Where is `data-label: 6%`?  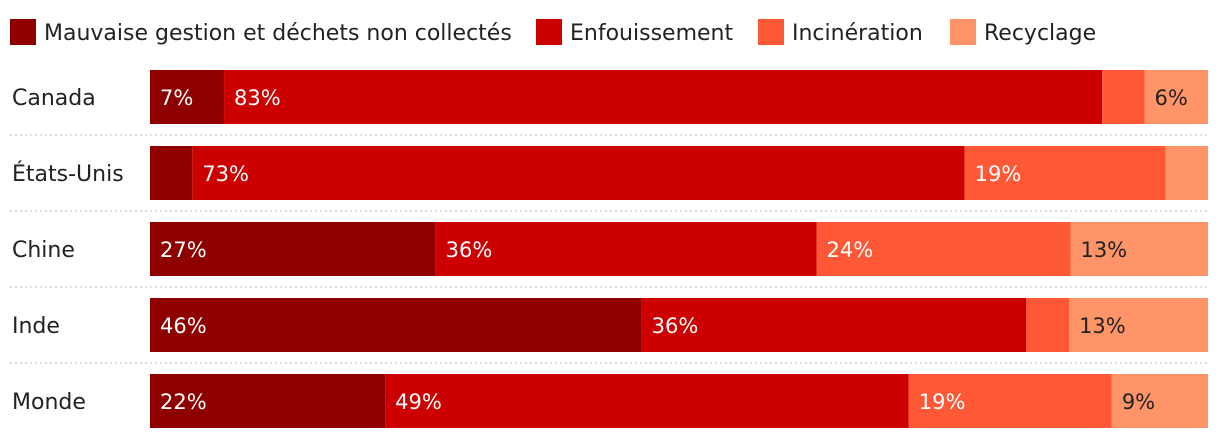
data-label: 6% is located at coordinates (1171, 98).